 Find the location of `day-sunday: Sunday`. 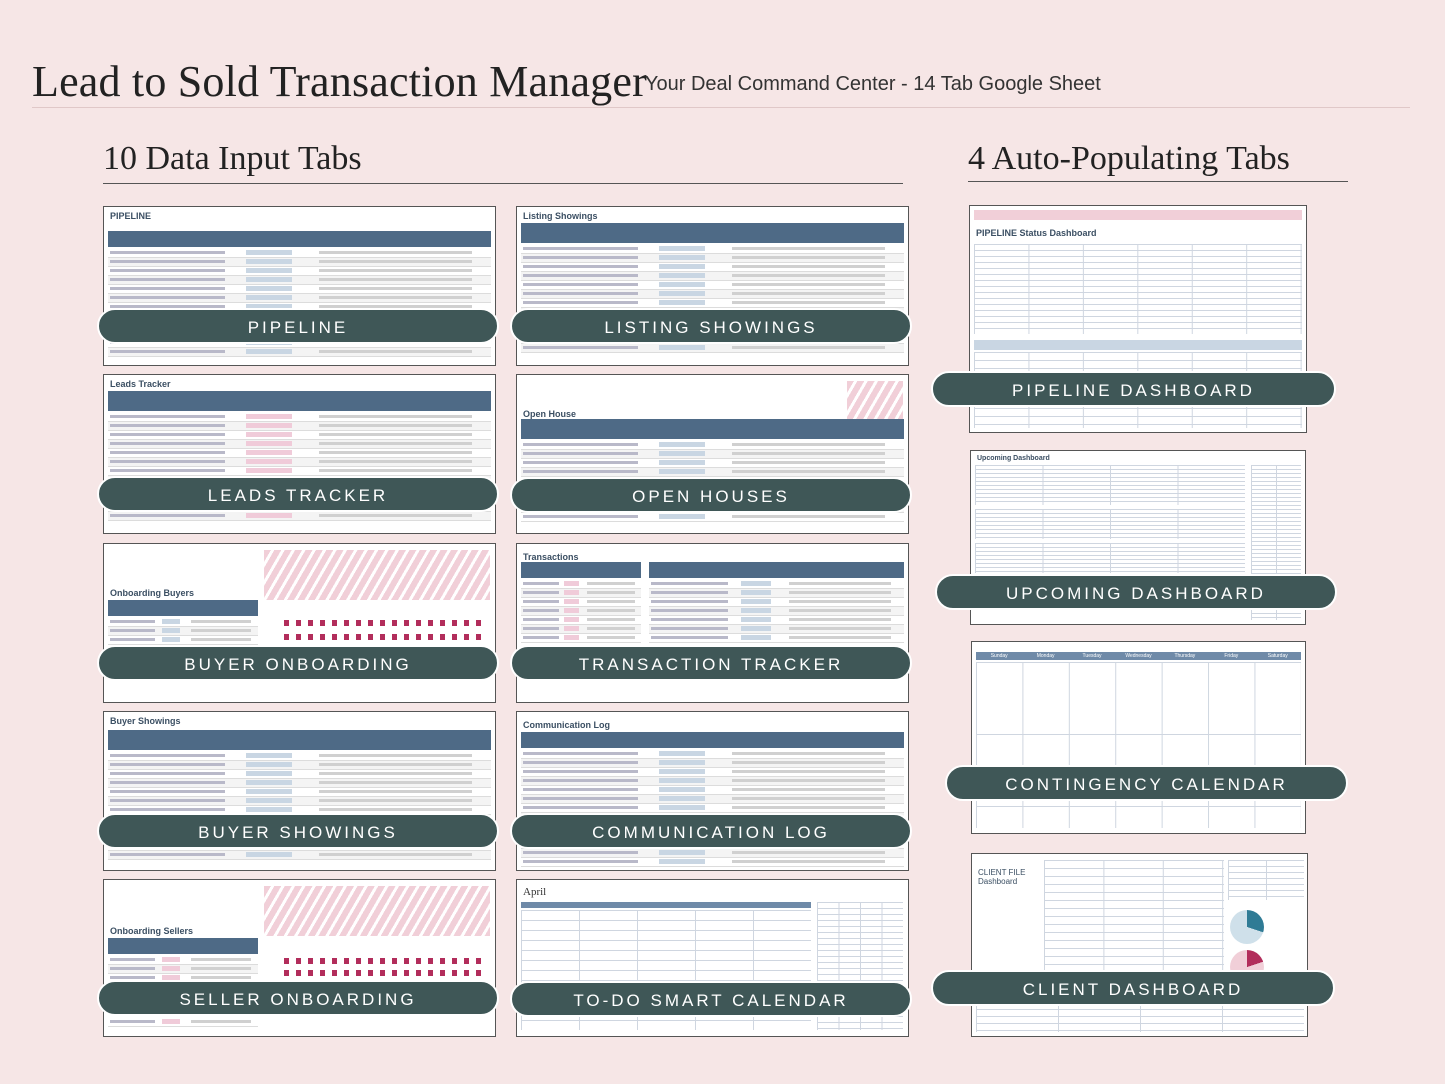

day-sunday: Sunday is located at coordinates (999, 656).